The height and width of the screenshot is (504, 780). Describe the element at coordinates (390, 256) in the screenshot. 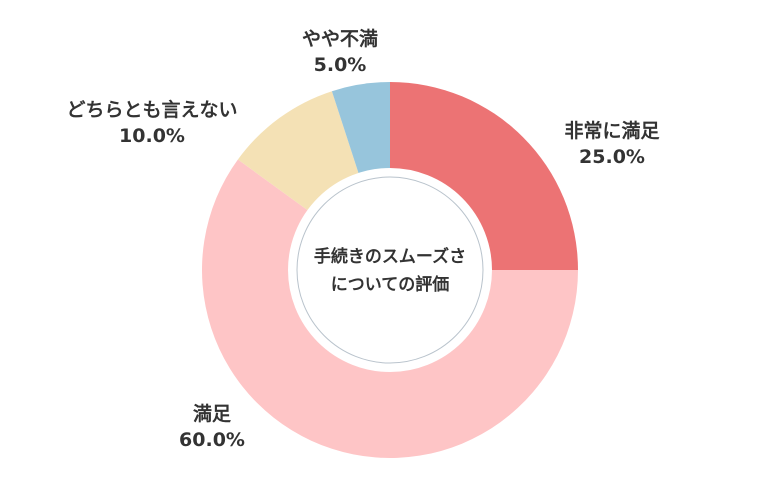

I see `center-label-line-1: 手続きのスムーズさ` at that location.